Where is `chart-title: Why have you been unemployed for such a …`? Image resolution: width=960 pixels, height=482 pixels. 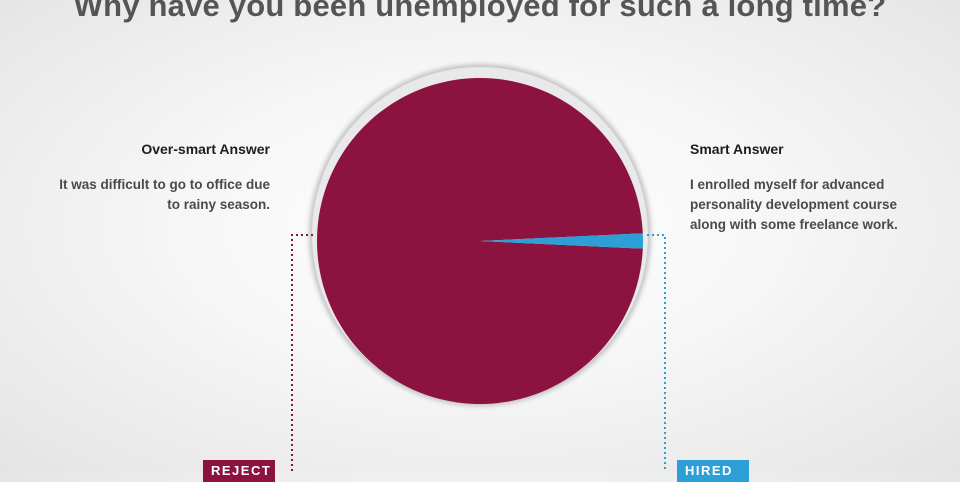 chart-title: Why have you been unemployed for such a … is located at coordinates (480, 11).